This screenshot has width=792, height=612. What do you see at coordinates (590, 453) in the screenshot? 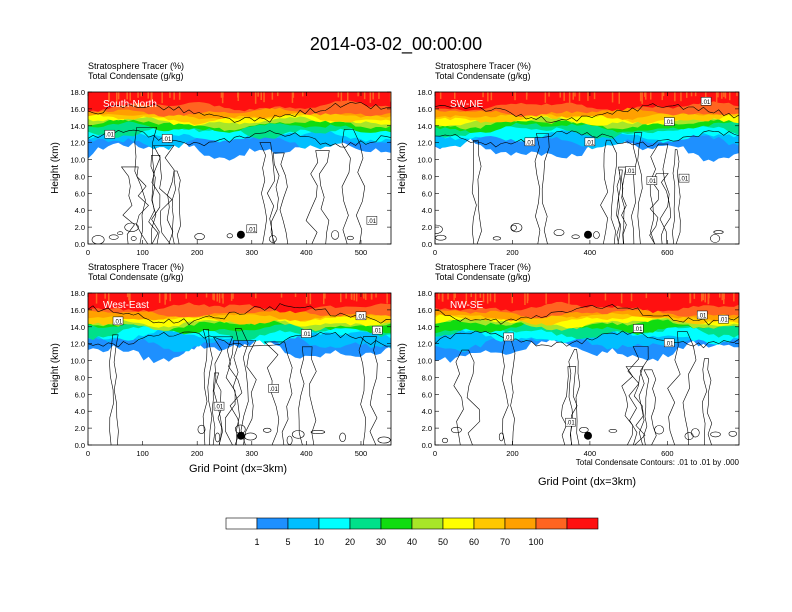
I see `x-tick-label: 400` at bounding box center [590, 453].